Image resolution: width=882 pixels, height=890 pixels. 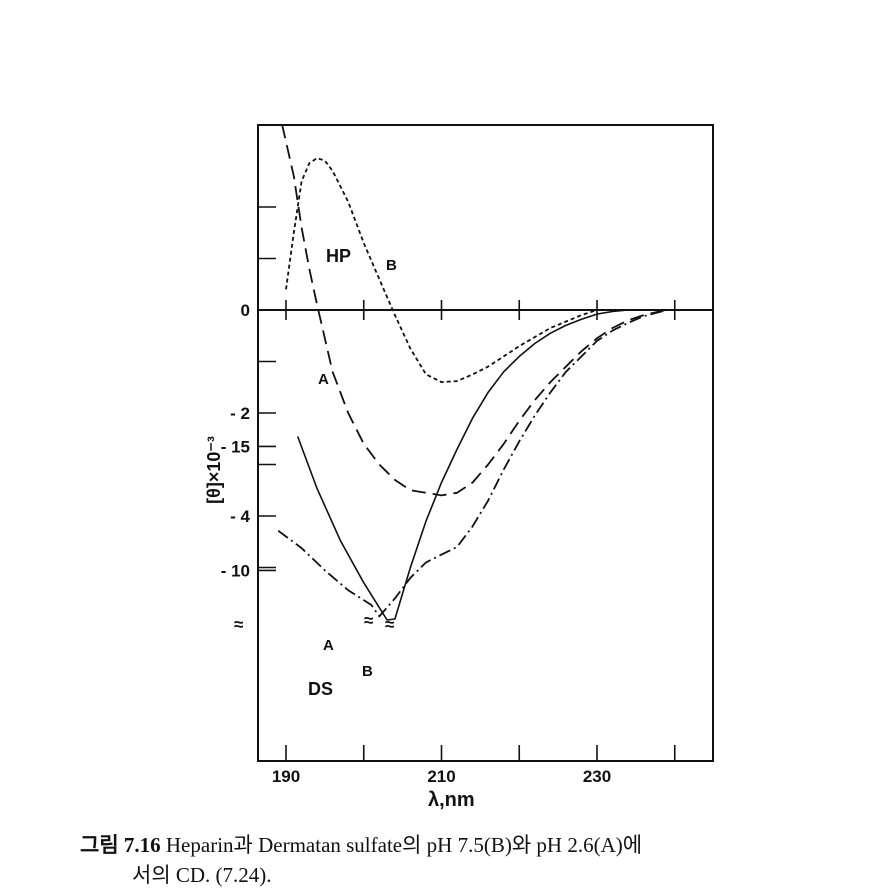 What do you see at coordinates (235, 446) in the screenshot?
I see `y-tick-label: - 15` at bounding box center [235, 446].